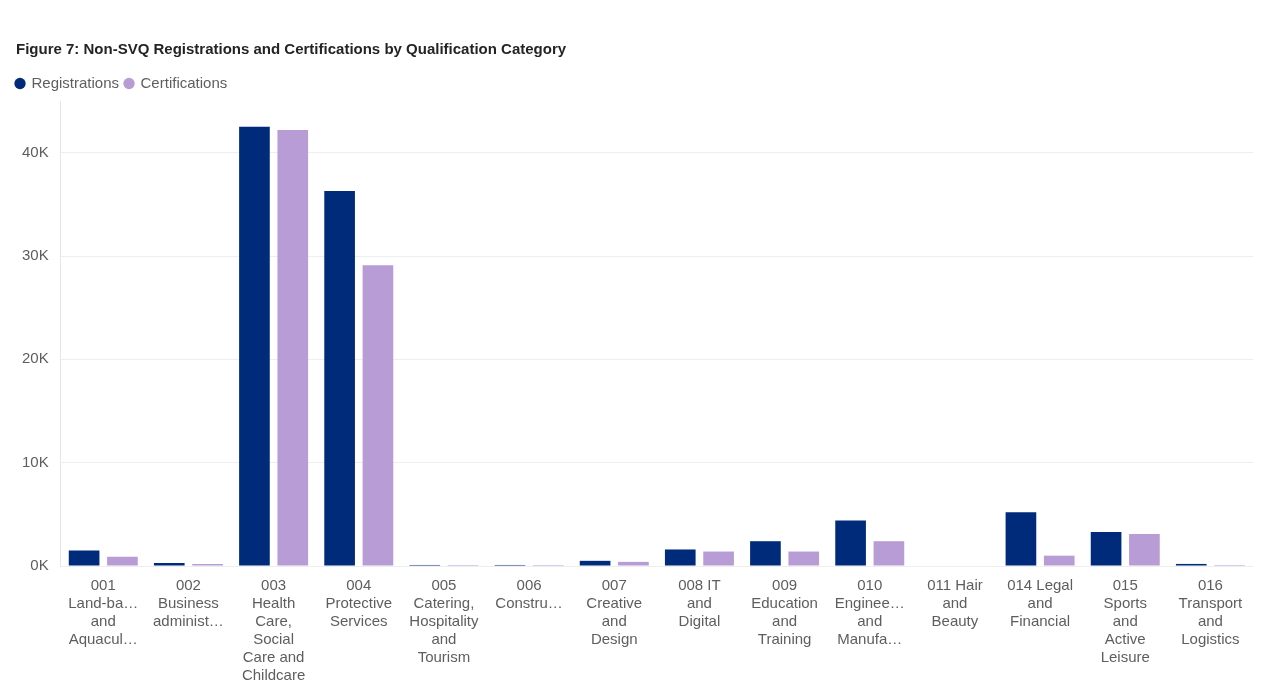 The width and height of the screenshot is (1263, 688). What do you see at coordinates (1040, 603) in the screenshot?
I see `x-tick-label: 014 Legal and Financial` at bounding box center [1040, 603].